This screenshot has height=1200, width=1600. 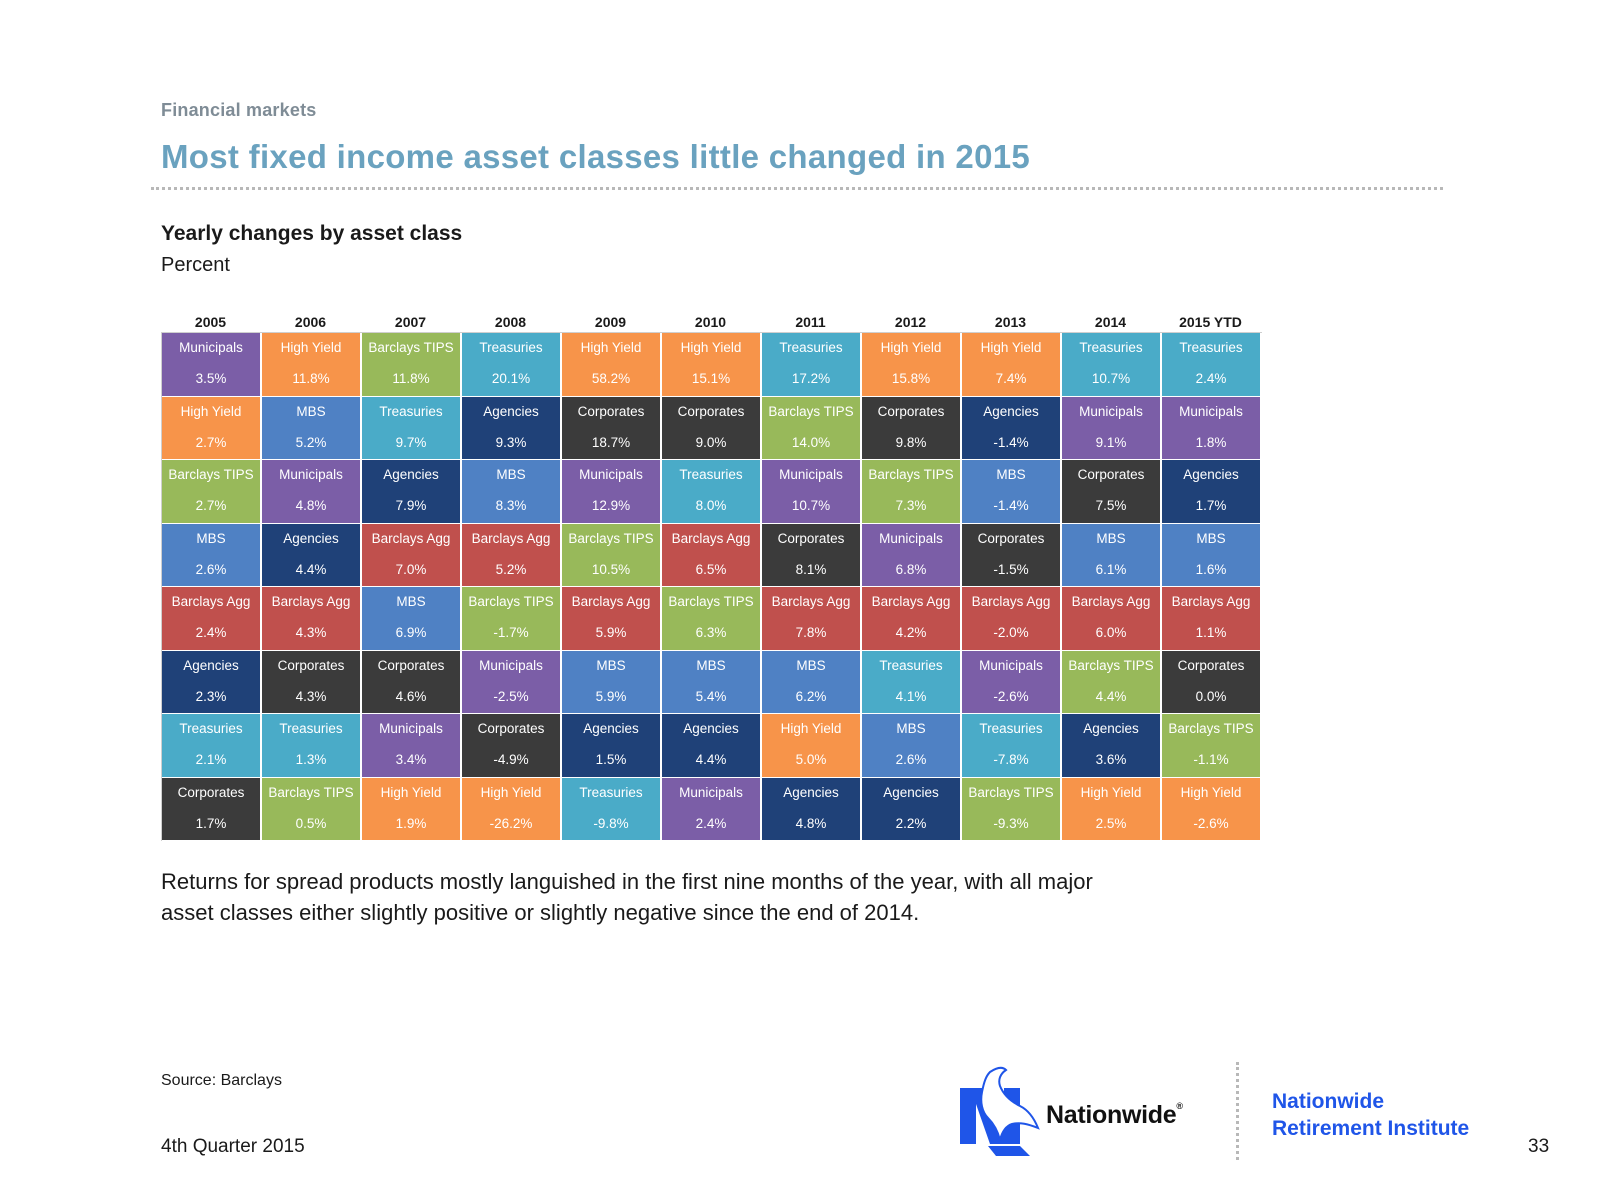 What do you see at coordinates (611, 619) in the screenshot?
I see `asset-cell: Barclays Agg 5.9%` at bounding box center [611, 619].